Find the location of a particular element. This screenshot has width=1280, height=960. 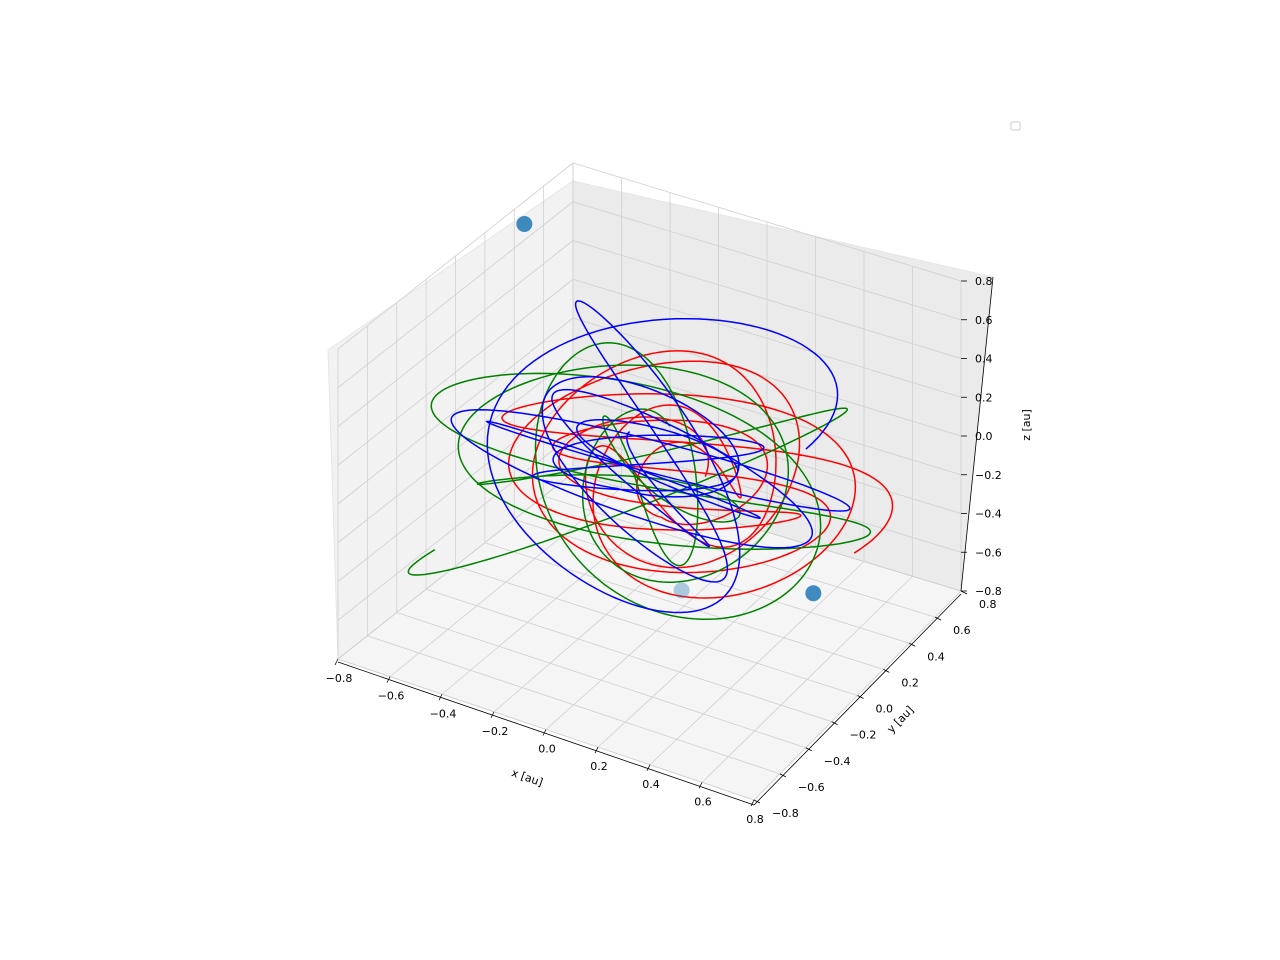

x-tick-label: −0.2 is located at coordinates (495, 731).